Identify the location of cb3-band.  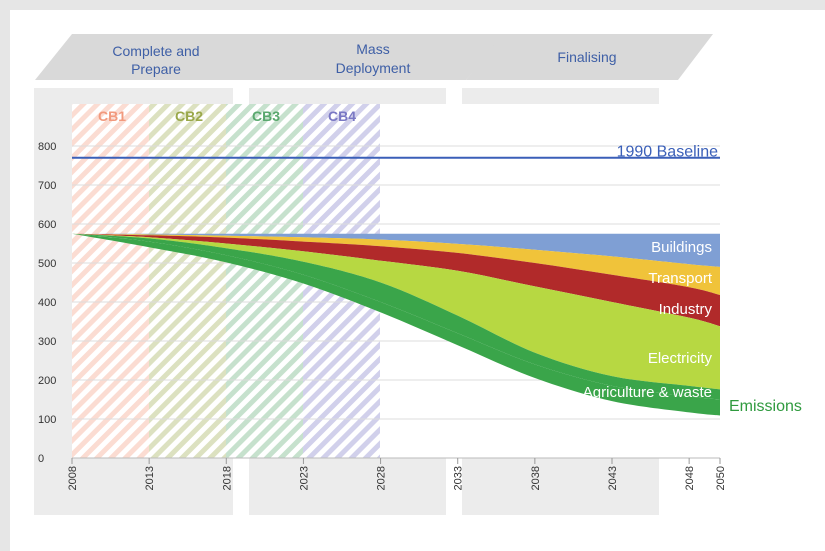
(264, 281).